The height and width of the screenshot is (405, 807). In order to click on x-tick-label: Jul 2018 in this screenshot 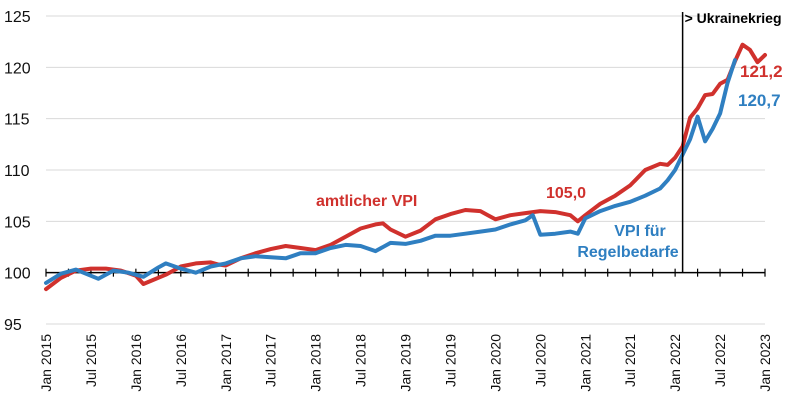, I will do `click(361, 360)`.